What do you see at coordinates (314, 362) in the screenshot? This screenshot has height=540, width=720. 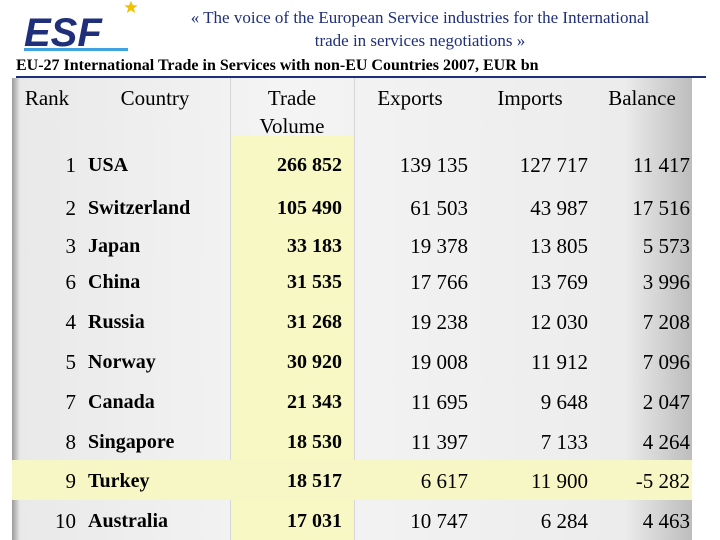 I see `cell-trade-volume: 30 920` at bounding box center [314, 362].